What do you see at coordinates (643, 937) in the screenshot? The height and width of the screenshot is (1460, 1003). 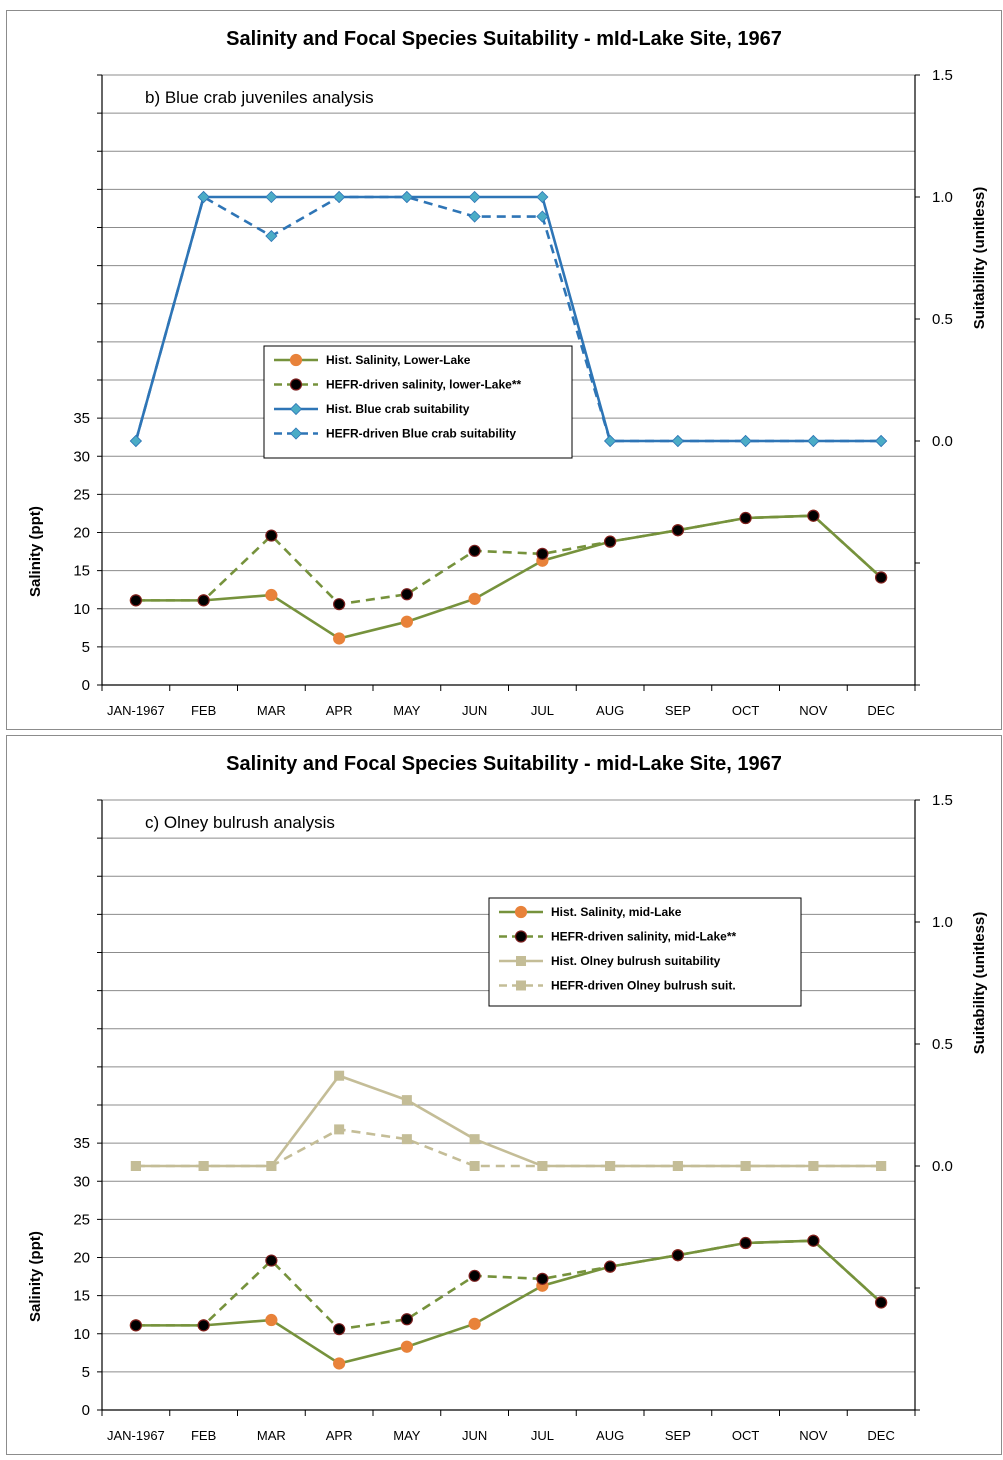 I see `legend-label: HEFR-driven salinity, mid-Lake**` at bounding box center [643, 937].